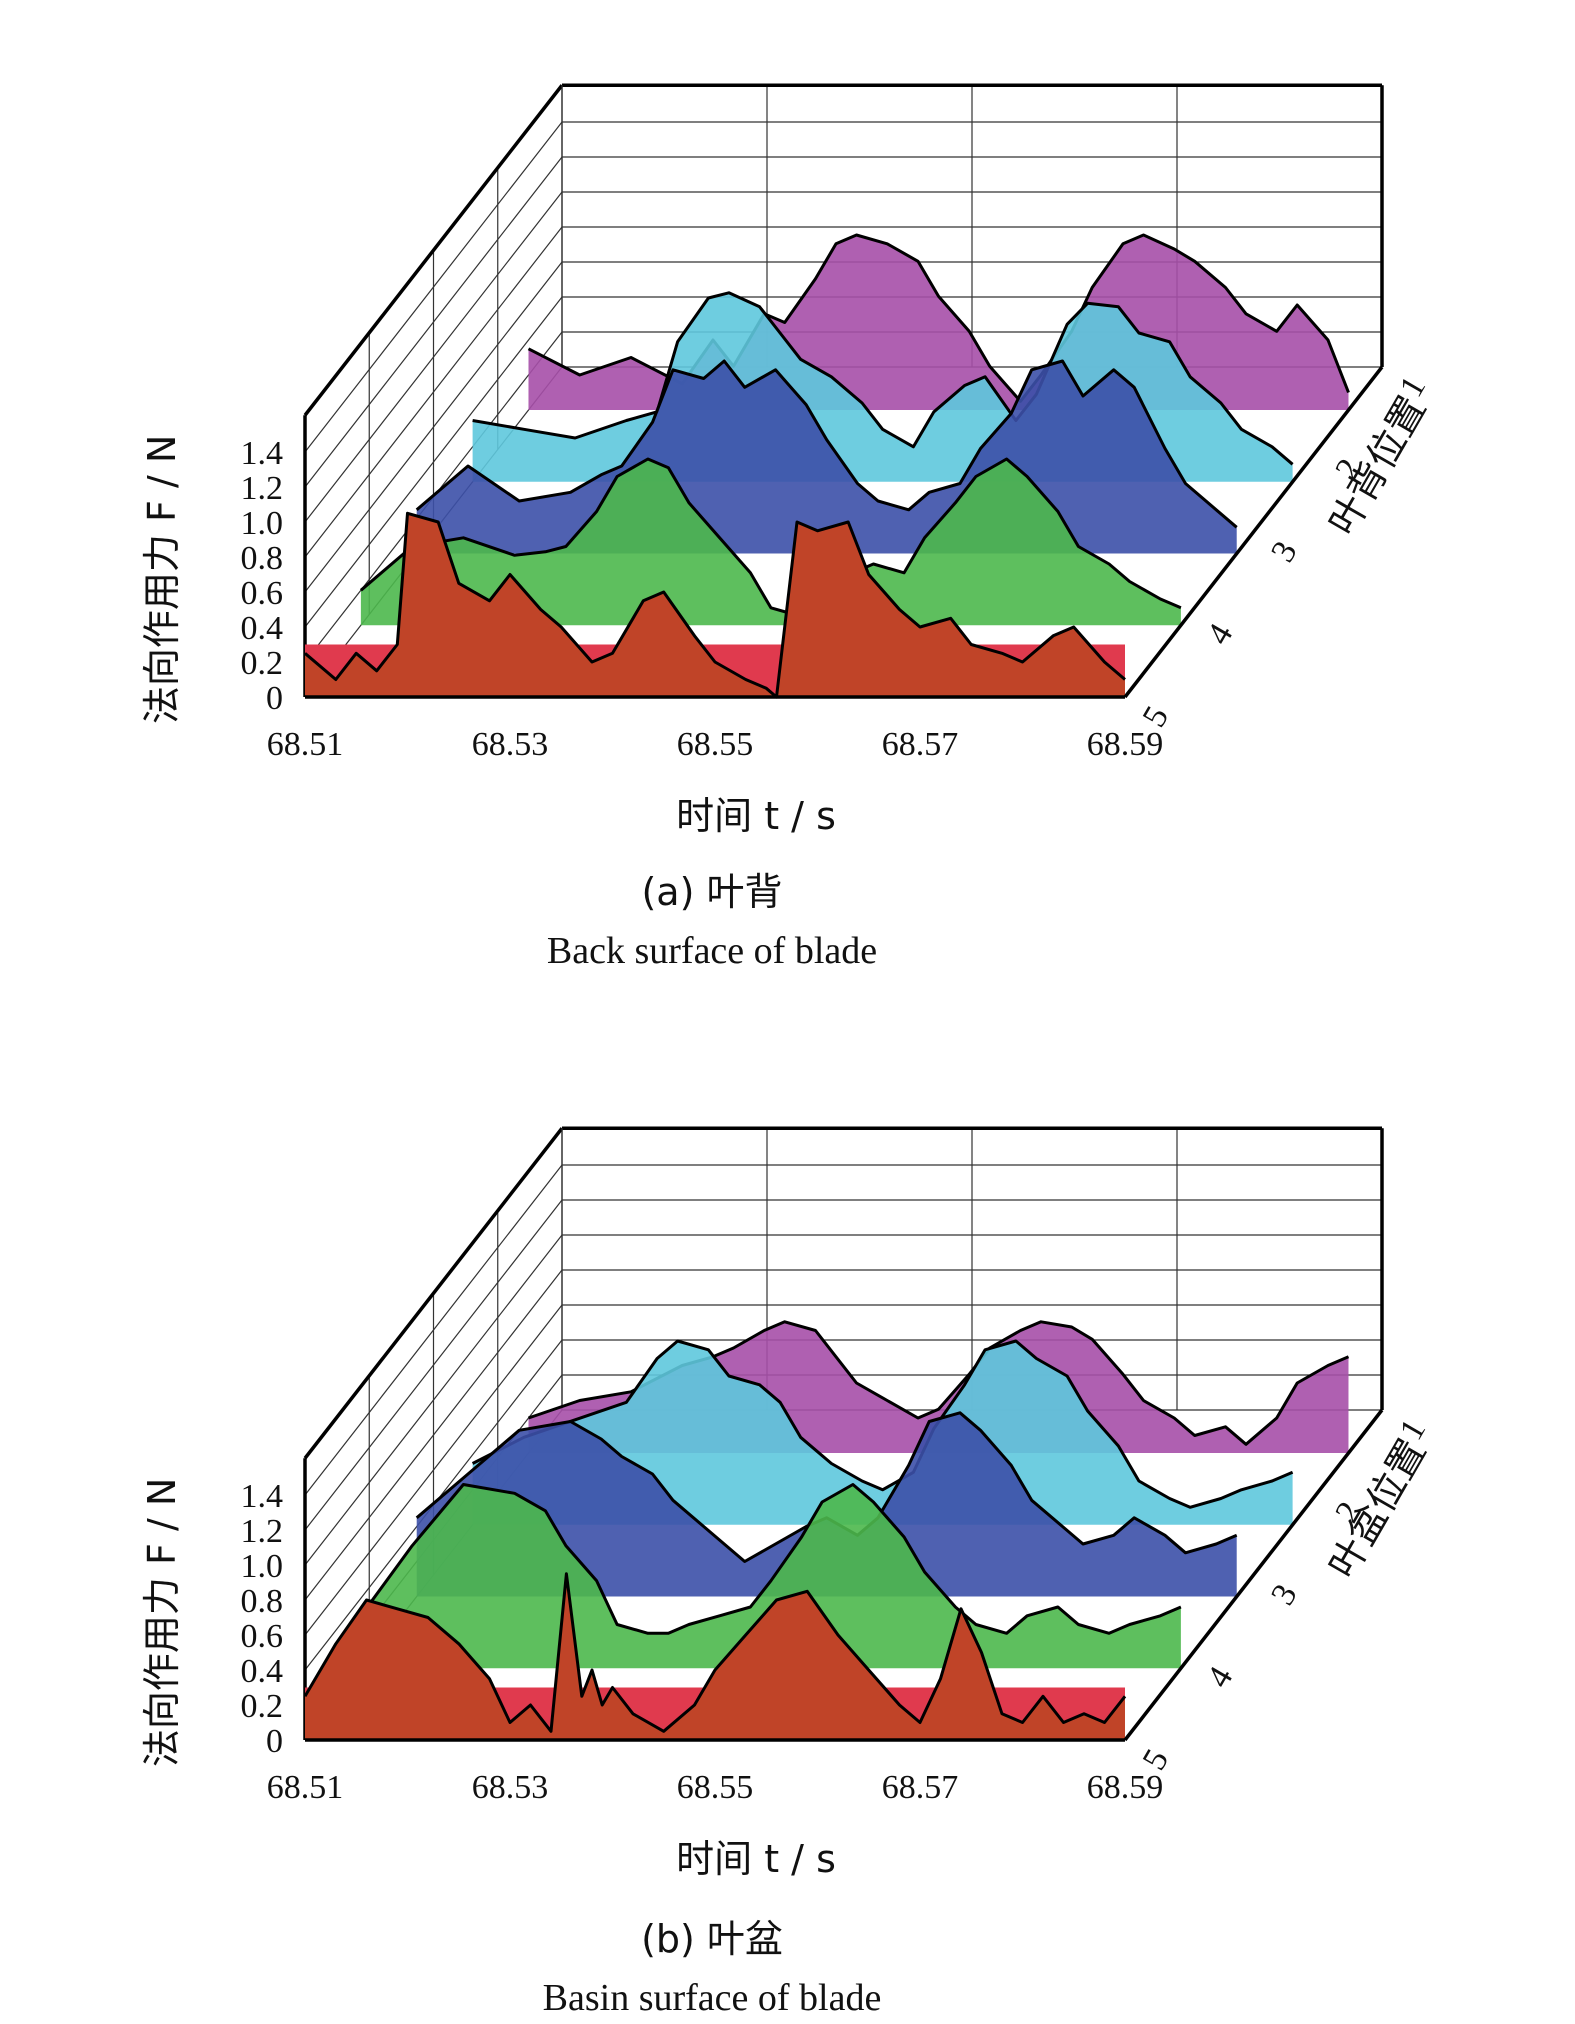 This screenshot has width=1575, height=2024. I want to click on caption-cn: (b) 叶盆, so click(712, 1939).